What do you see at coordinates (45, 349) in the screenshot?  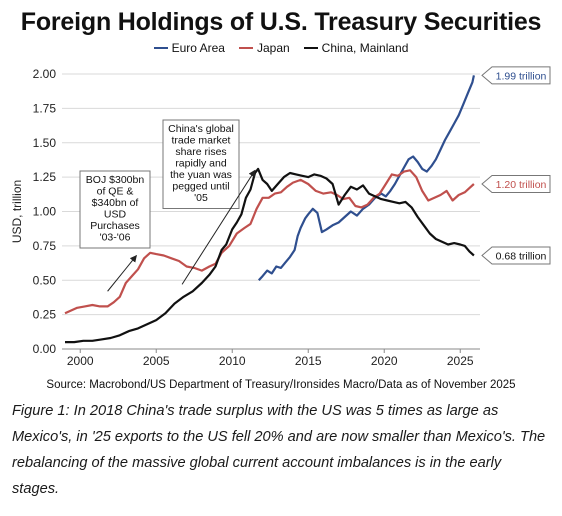 I see `y-tick-label-0: 0.00` at bounding box center [45, 349].